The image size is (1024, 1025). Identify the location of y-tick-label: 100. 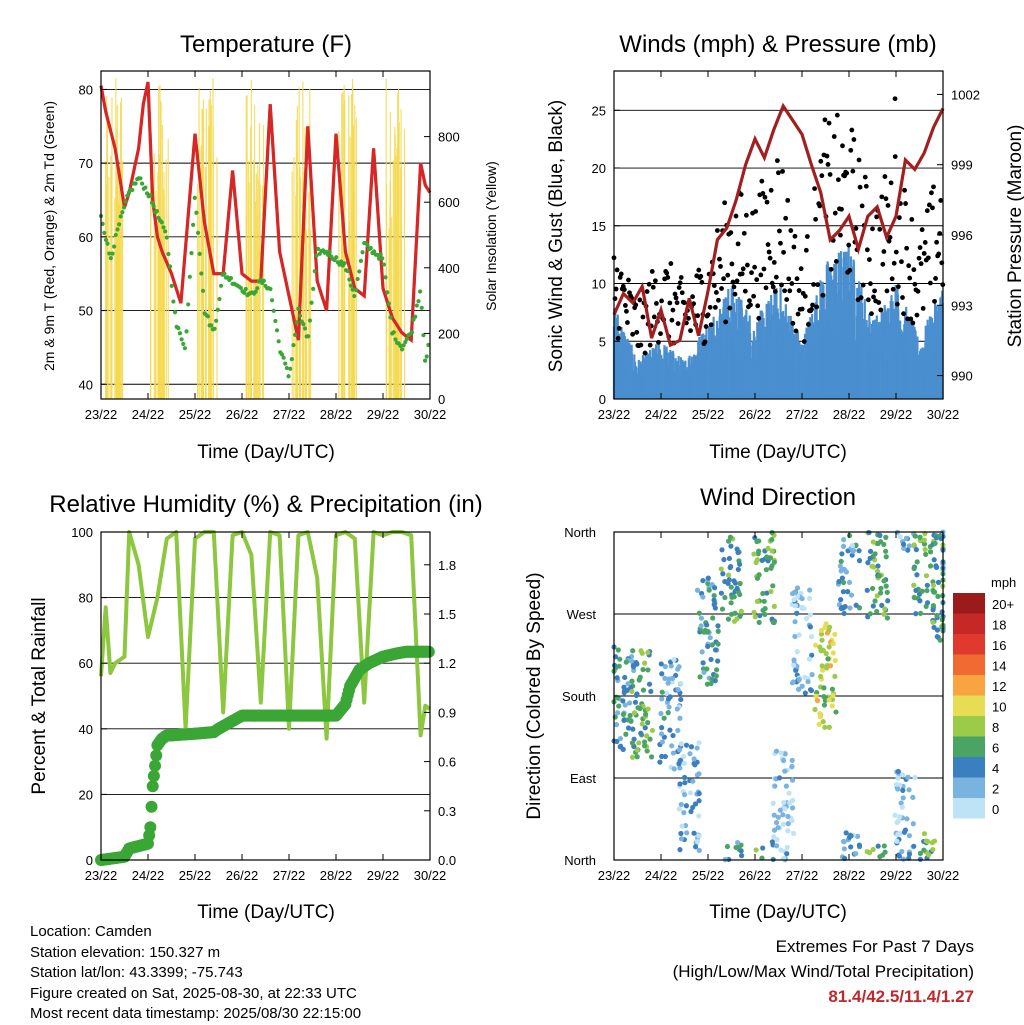
(82, 532).